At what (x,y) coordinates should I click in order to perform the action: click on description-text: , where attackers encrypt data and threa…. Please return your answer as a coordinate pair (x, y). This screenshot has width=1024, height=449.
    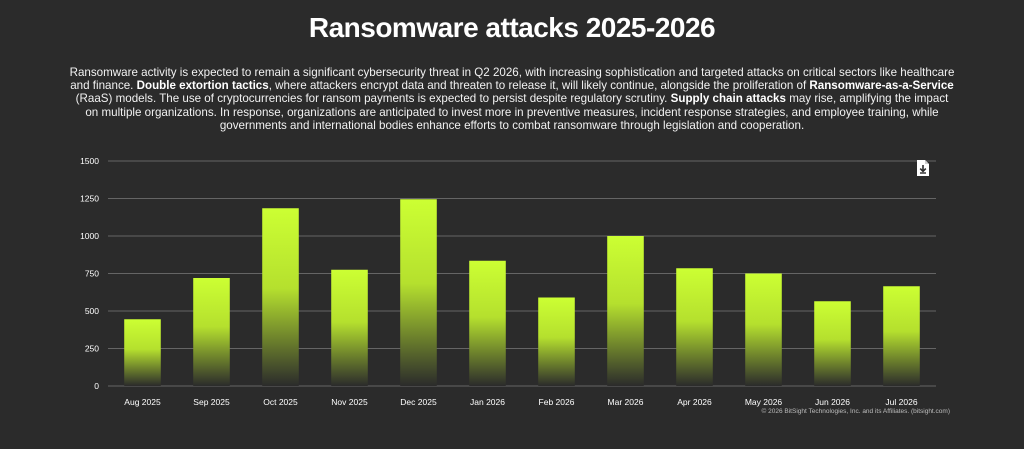
    Looking at the image, I should click on (539, 86).